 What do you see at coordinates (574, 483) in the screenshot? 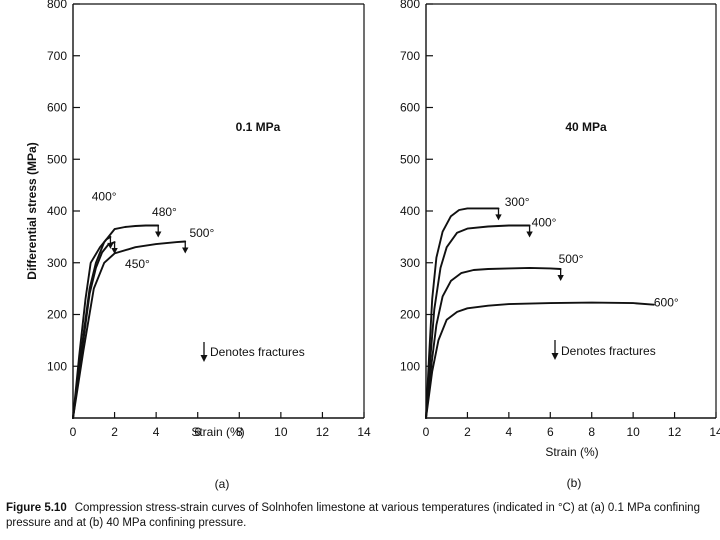
I see `panel-b-panel-label: (b)` at bounding box center [574, 483].